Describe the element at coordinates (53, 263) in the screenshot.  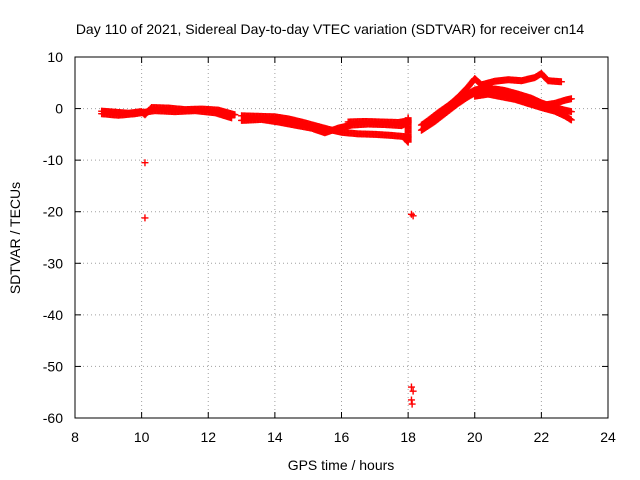
I see `y-tick-label: -30` at that location.